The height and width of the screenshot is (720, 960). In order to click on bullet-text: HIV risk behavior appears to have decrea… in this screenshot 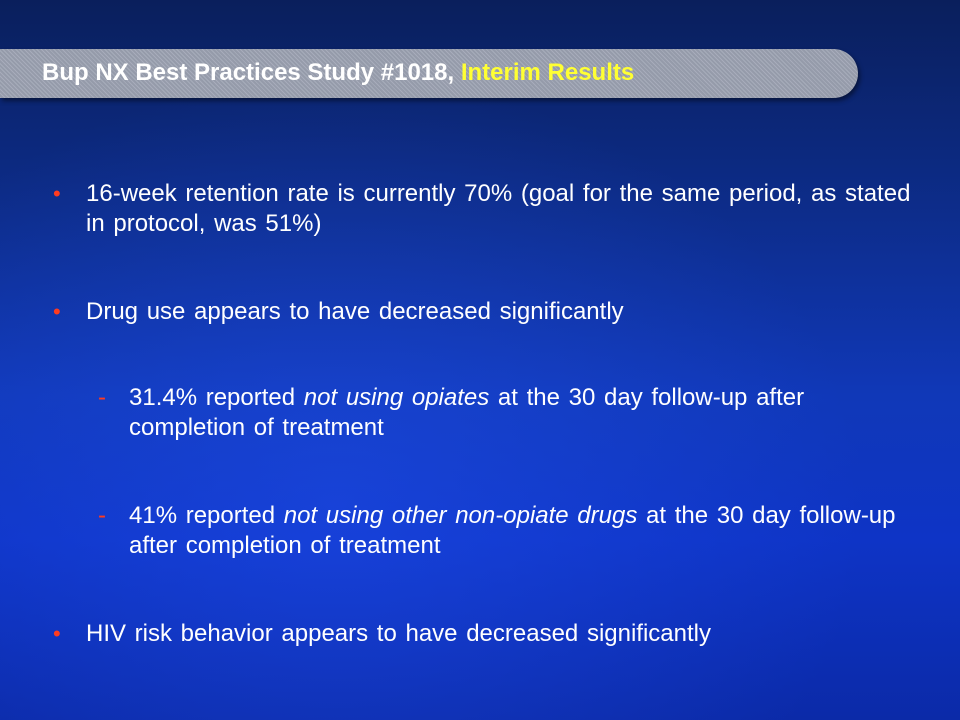, I will do `click(398, 633)`.